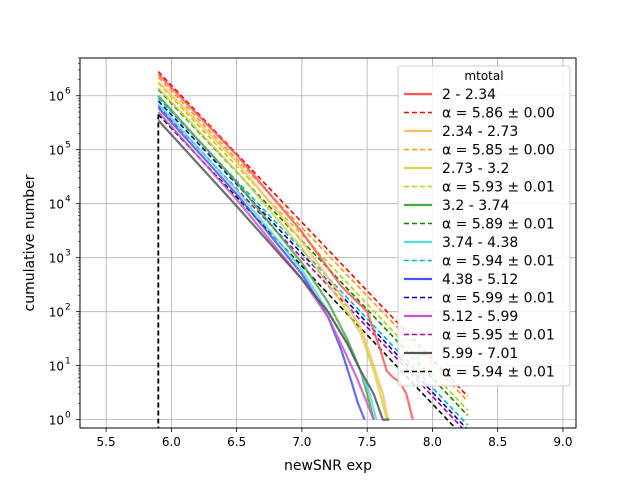 The width and height of the screenshot is (640, 480). I want to click on legend-entry-label: 4.38 - 5.12, so click(480, 280).